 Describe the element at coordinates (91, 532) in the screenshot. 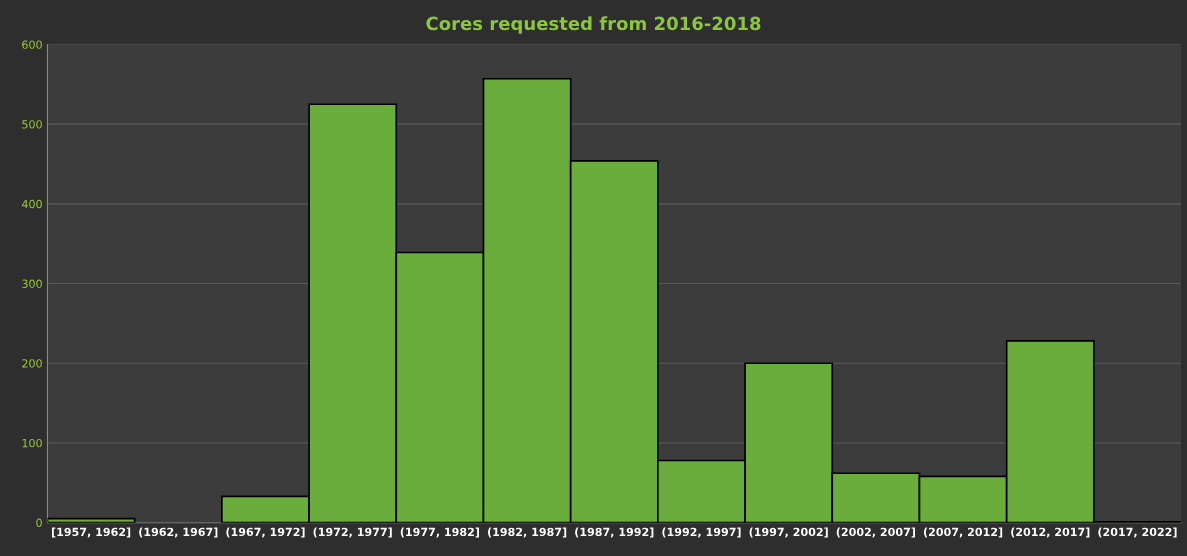

I see `x-tick-label: [1957, 1962]` at that location.